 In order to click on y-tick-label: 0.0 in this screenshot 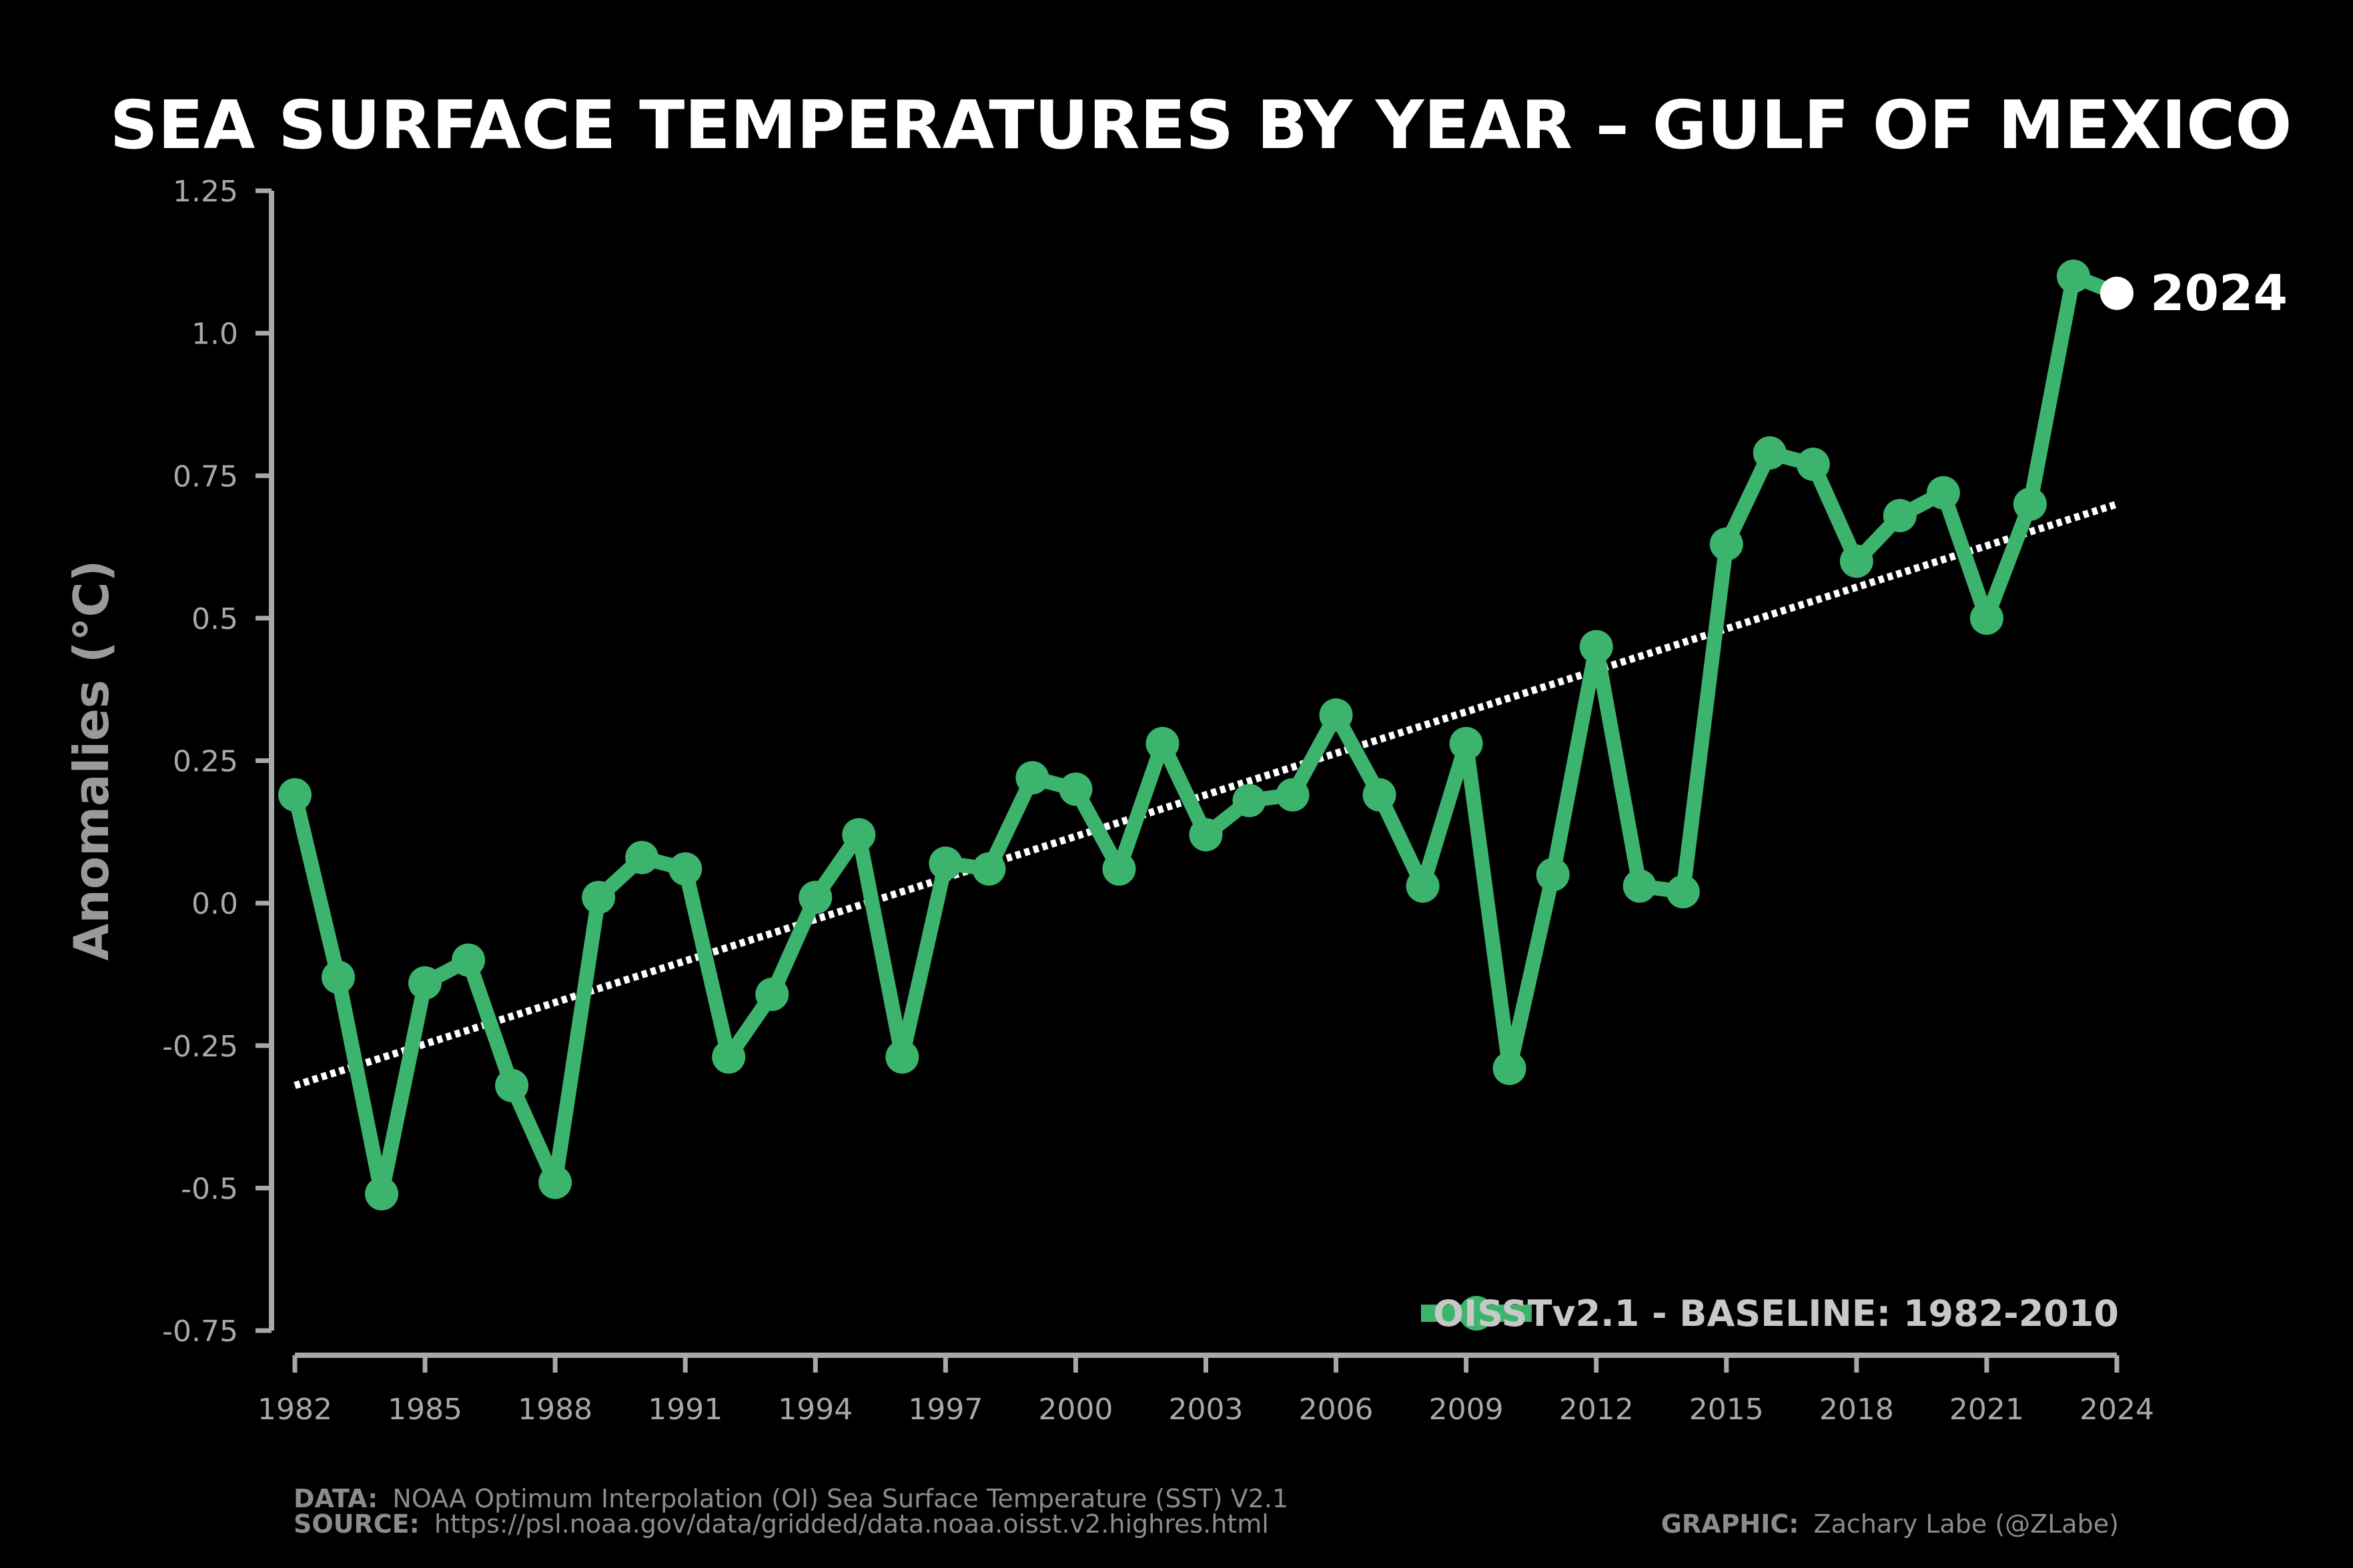, I will do `click(214, 904)`.